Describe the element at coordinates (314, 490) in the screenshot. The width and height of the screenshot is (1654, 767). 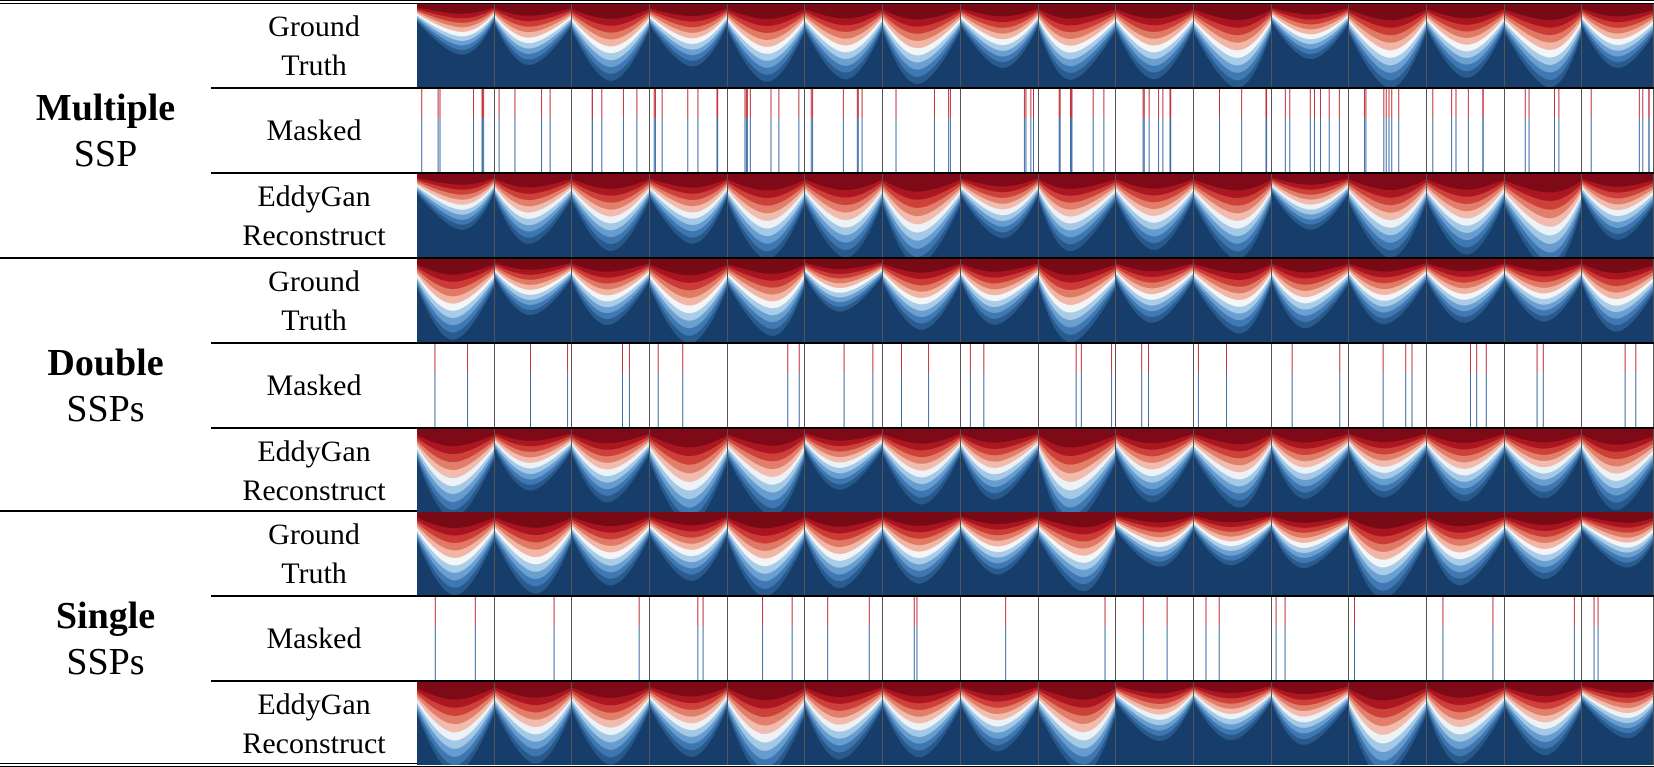
I see `row-label-line: Reconstruct` at that location.